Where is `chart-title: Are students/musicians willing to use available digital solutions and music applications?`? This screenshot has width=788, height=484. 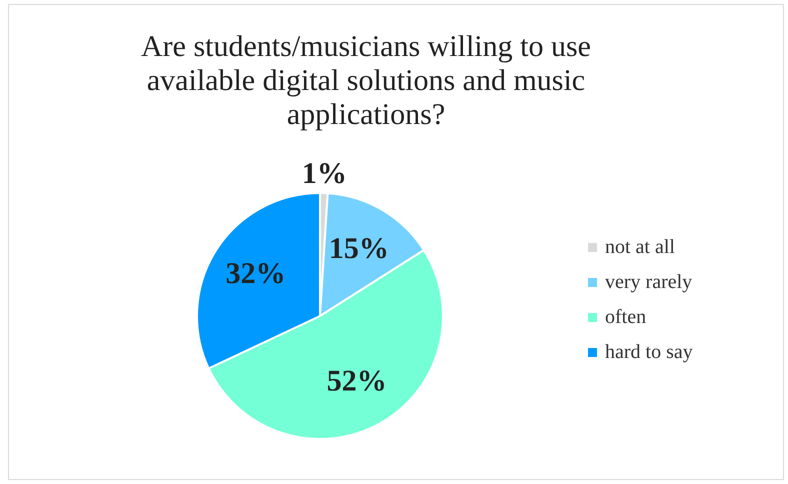 chart-title: Are students/musicians willing to use available digital solutions and music applications? is located at coordinates (366, 81).